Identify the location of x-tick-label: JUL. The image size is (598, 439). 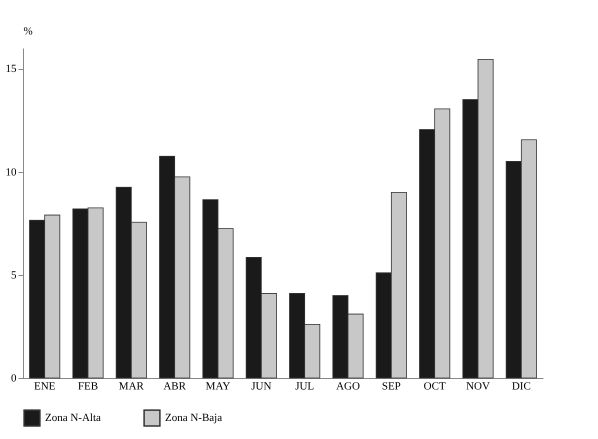
(304, 386).